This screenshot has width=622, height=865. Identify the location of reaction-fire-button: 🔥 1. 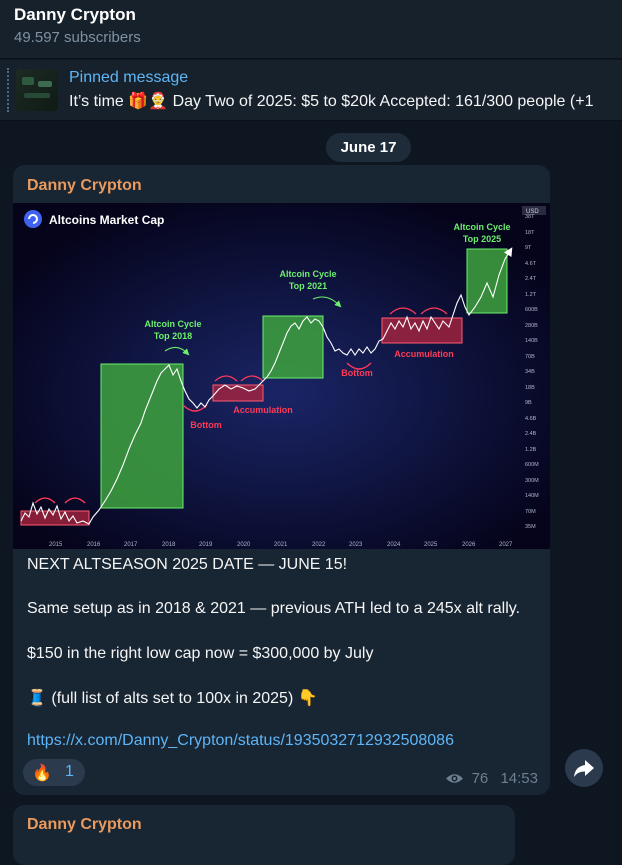
(54, 772).